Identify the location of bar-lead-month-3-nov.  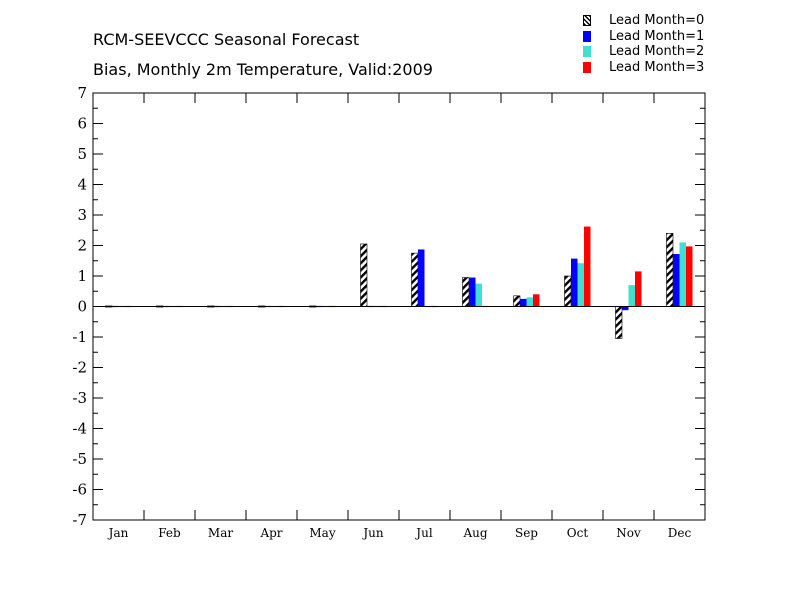
(638, 289).